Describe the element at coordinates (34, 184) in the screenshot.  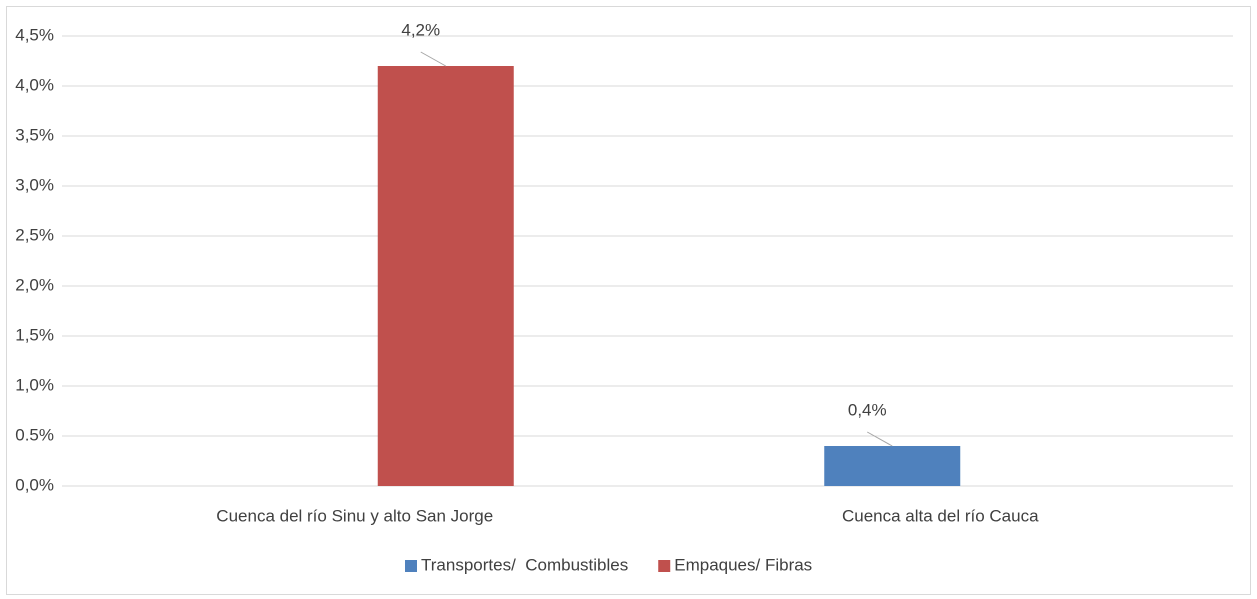
I see `y-tick-label: 3,0%` at that location.